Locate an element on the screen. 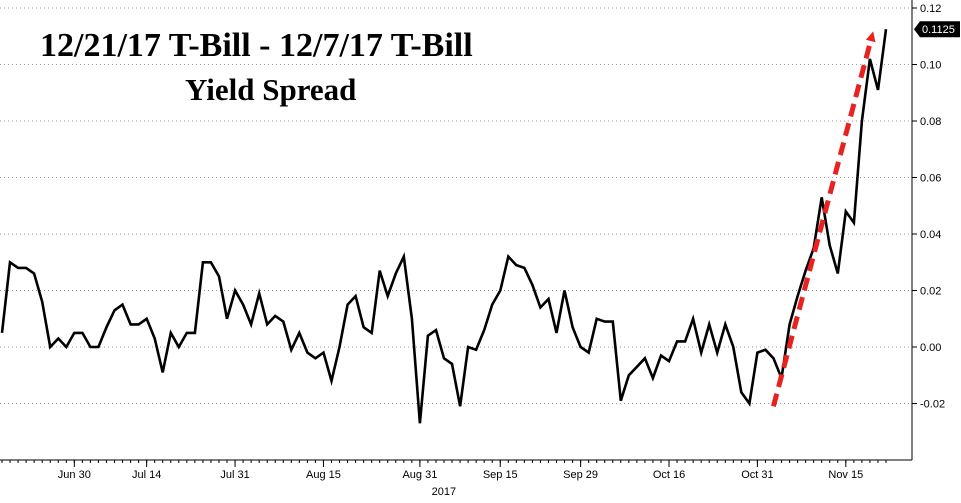  y-tick-label: -0.02 is located at coordinates (932, 405).